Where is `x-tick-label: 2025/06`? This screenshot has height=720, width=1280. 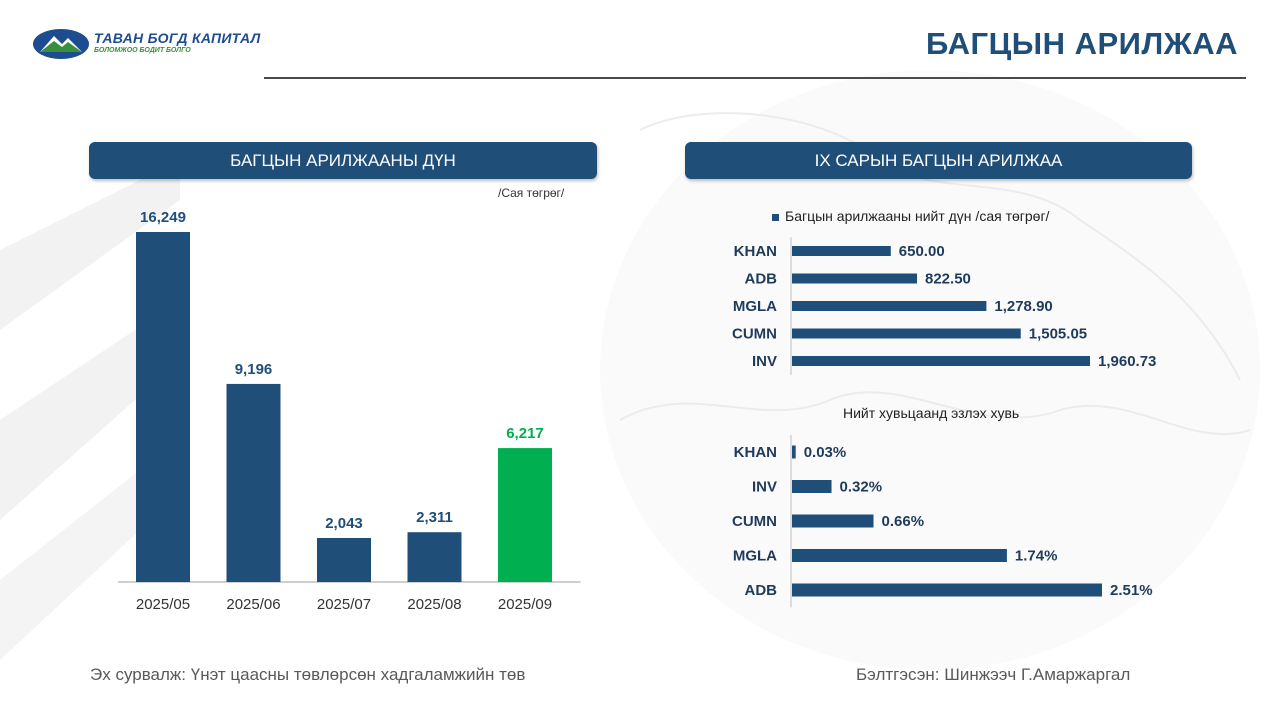 x-tick-label: 2025/06 is located at coordinates (253, 604).